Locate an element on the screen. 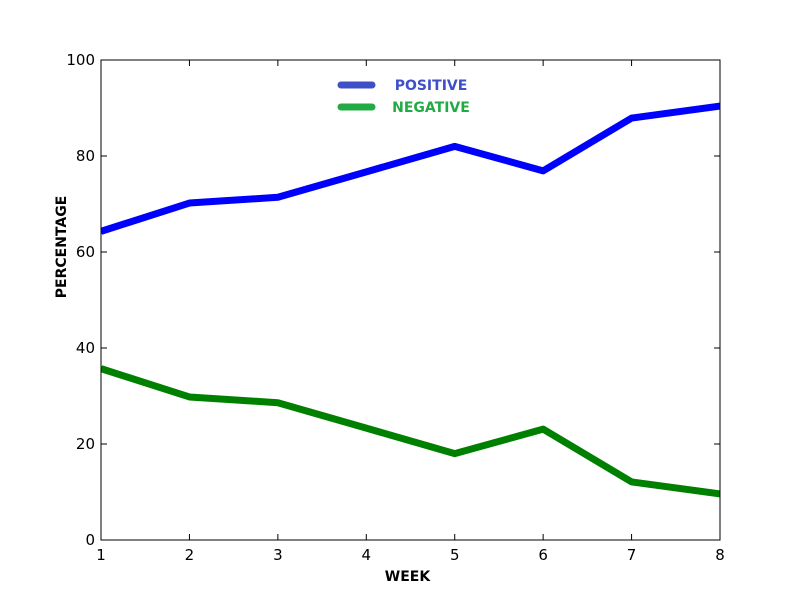 The width and height of the screenshot is (800, 600). y-tick-label: 40 is located at coordinates (85, 348).